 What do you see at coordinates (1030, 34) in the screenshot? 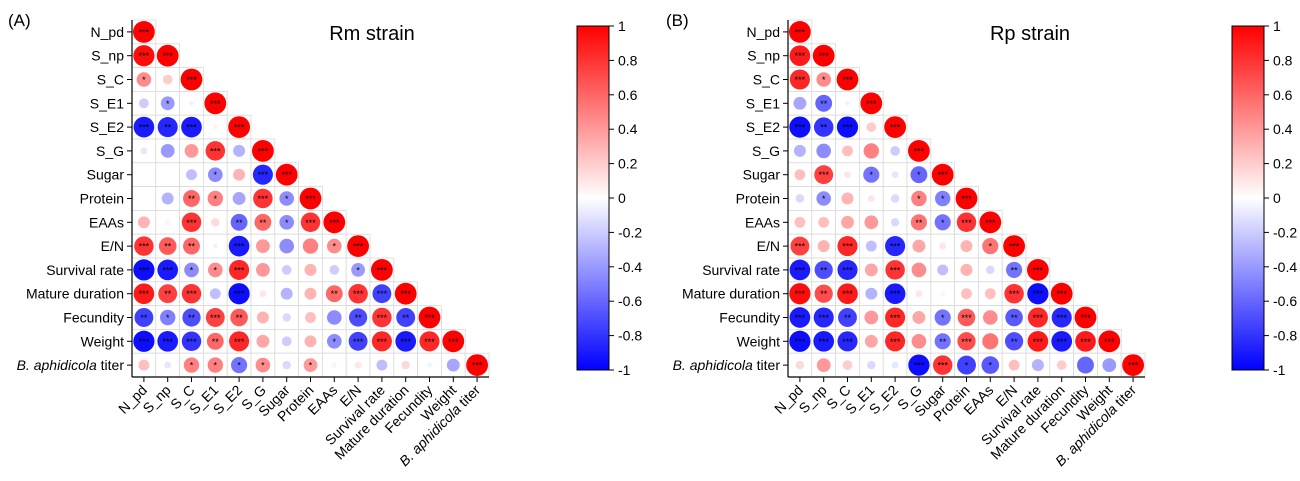
I see `chart-title: Rp strain` at bounding box center [1030, 34].